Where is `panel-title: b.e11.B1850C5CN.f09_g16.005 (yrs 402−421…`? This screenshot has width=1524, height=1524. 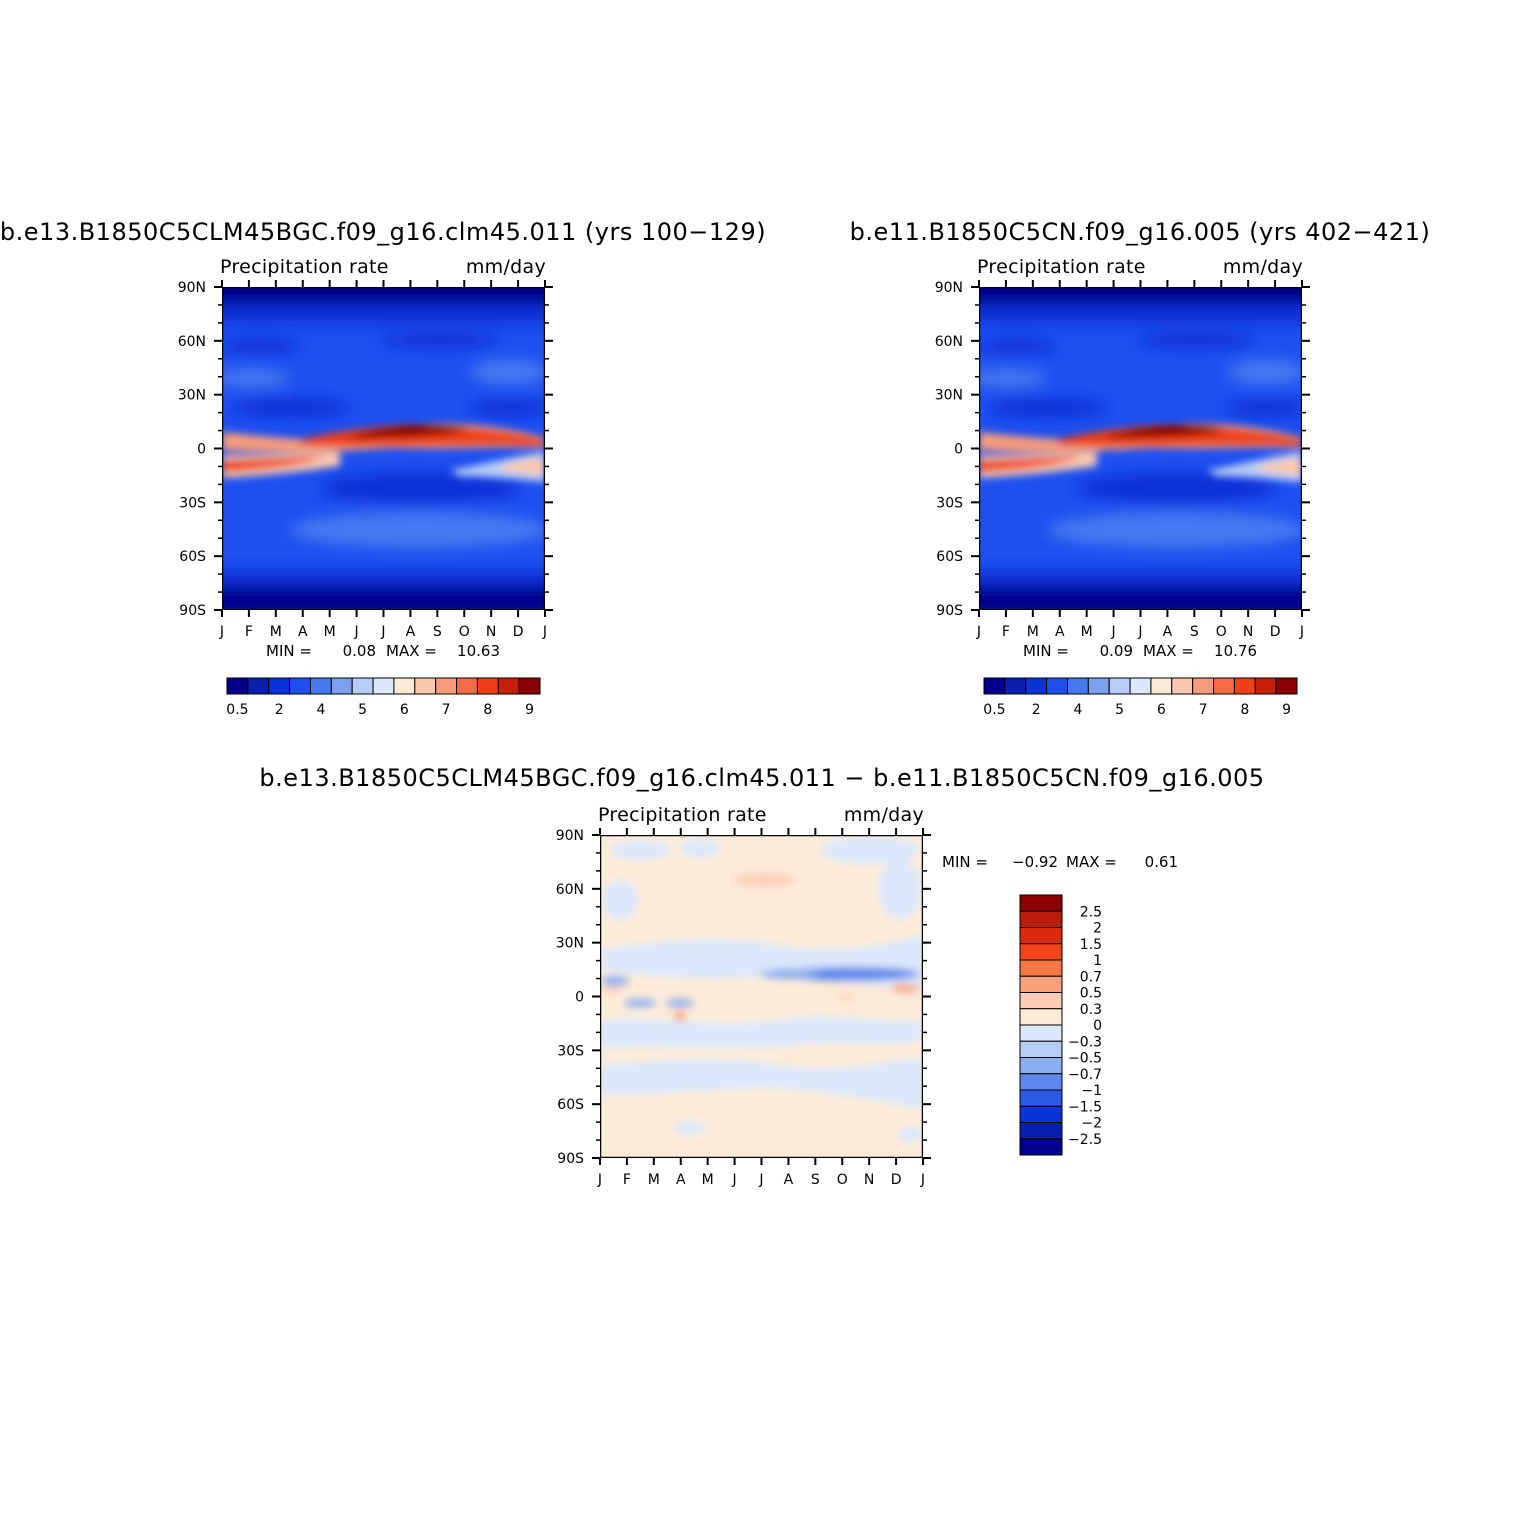 panel-title: b.e11.B1850C5CN.f09_g16.005 (yrs 402−421… is located at coordinates (1140, 232).